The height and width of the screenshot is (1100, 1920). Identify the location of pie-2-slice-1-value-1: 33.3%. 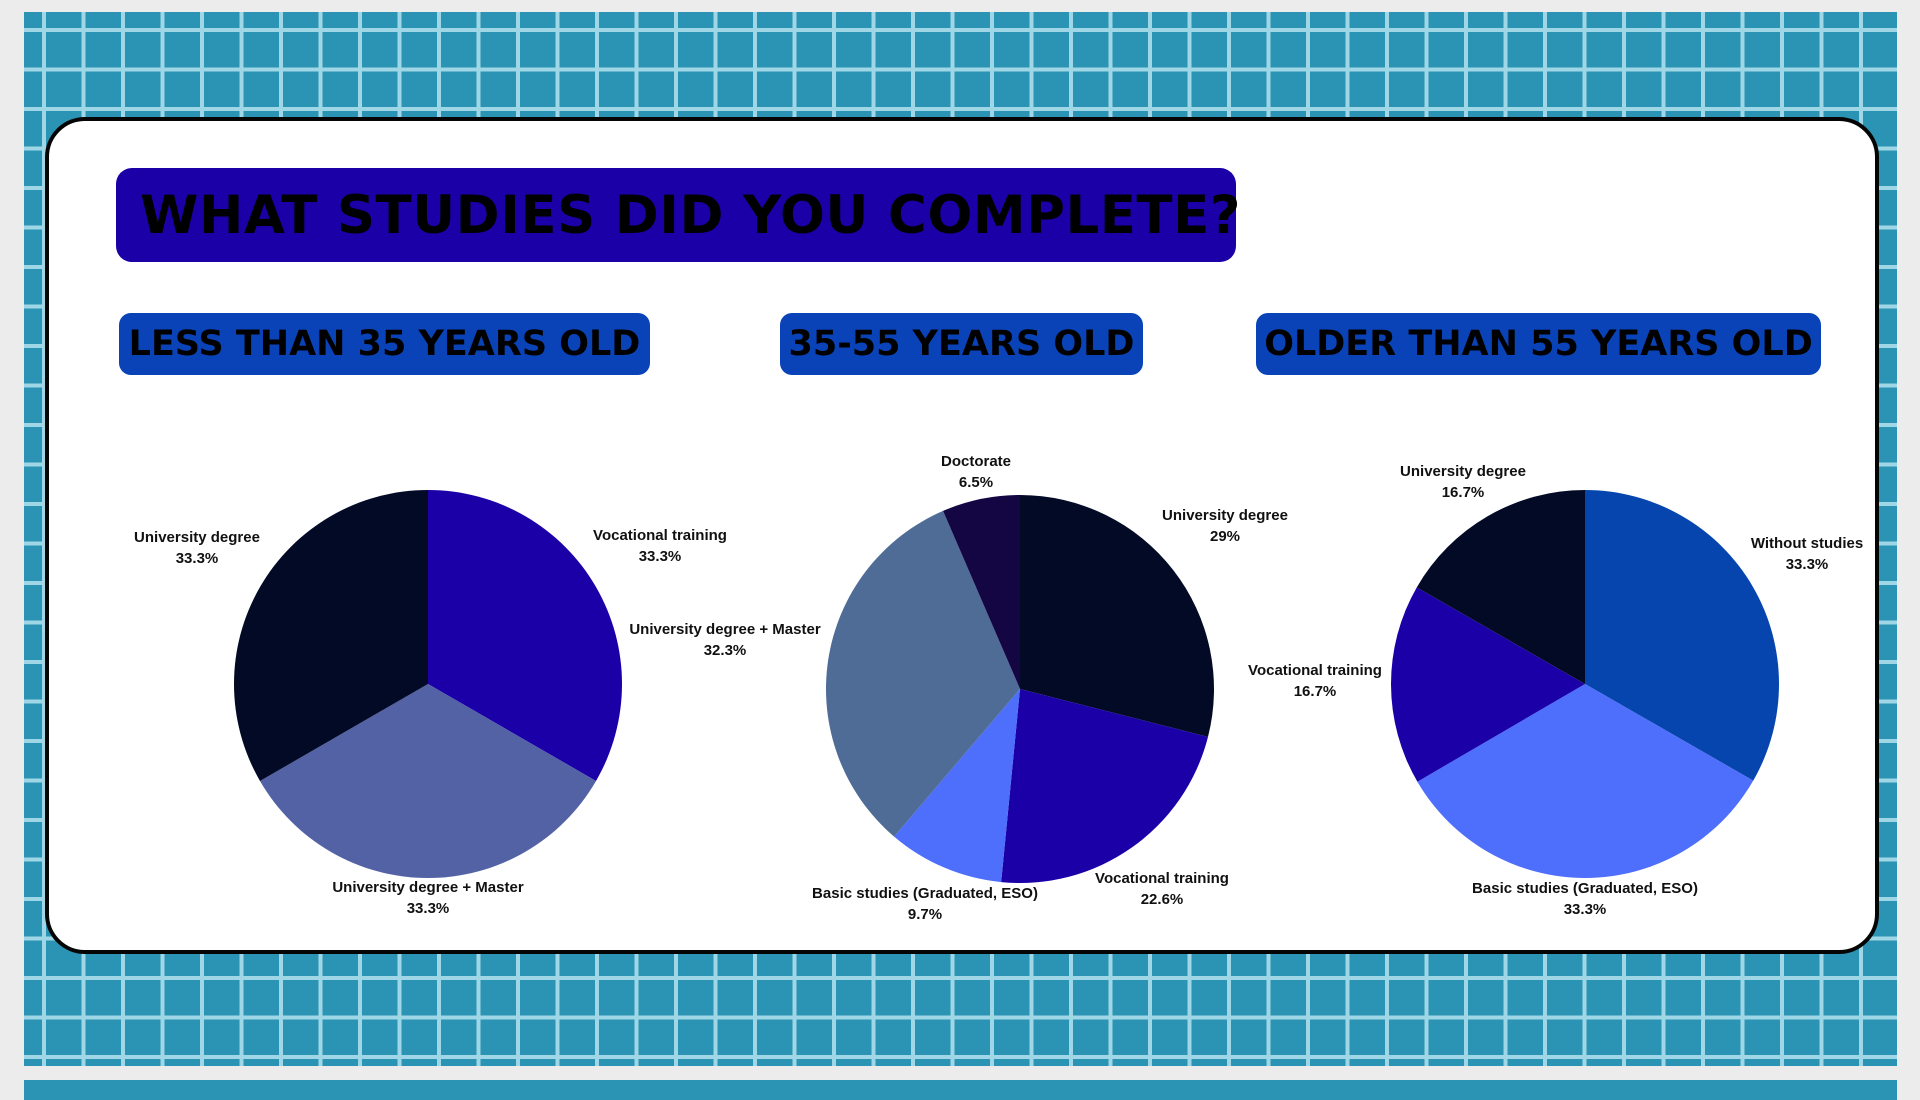
(1585, 909).